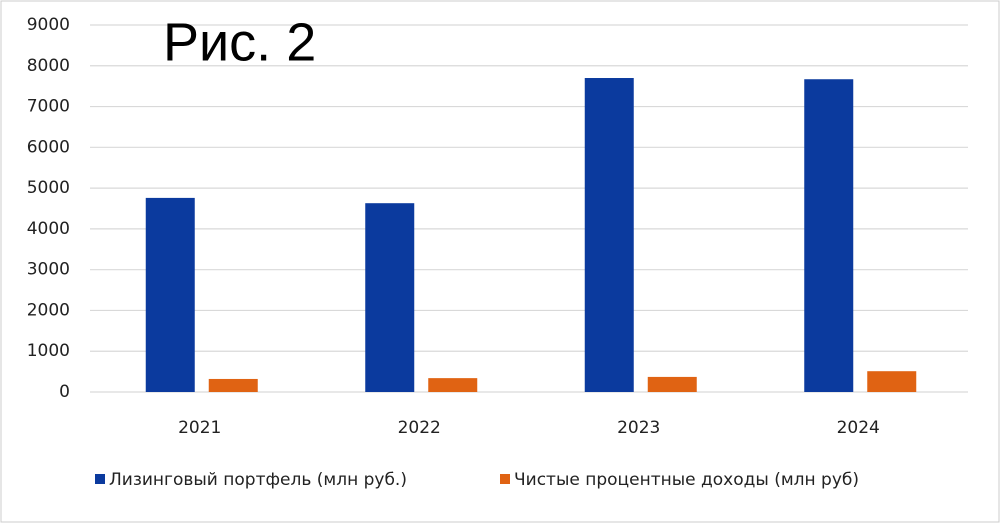 This screenshot has height=523, width=1000. I want to click on y-tick-label: 9000, so click(48, 25).